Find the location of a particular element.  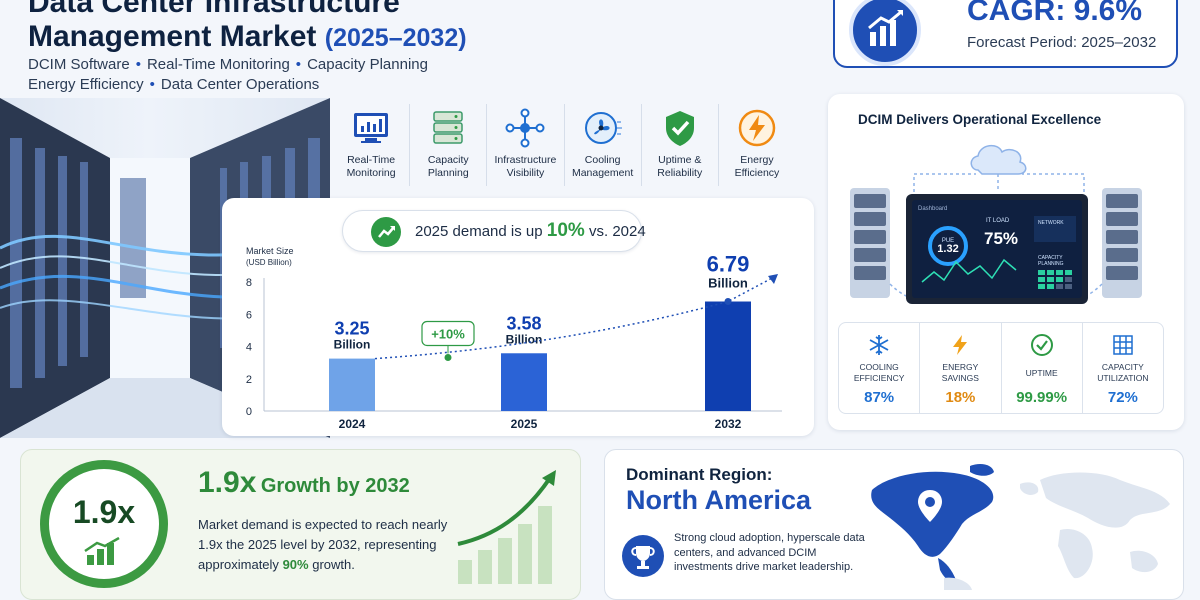

demand-suffix: vs. 2024 is located at coordinates (617, 231).